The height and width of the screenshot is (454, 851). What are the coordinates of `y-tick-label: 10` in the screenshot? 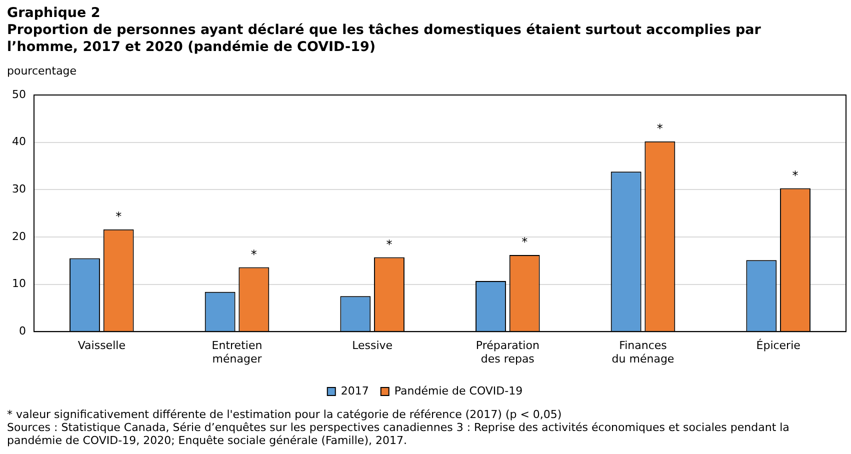 It's located at (19, 283).